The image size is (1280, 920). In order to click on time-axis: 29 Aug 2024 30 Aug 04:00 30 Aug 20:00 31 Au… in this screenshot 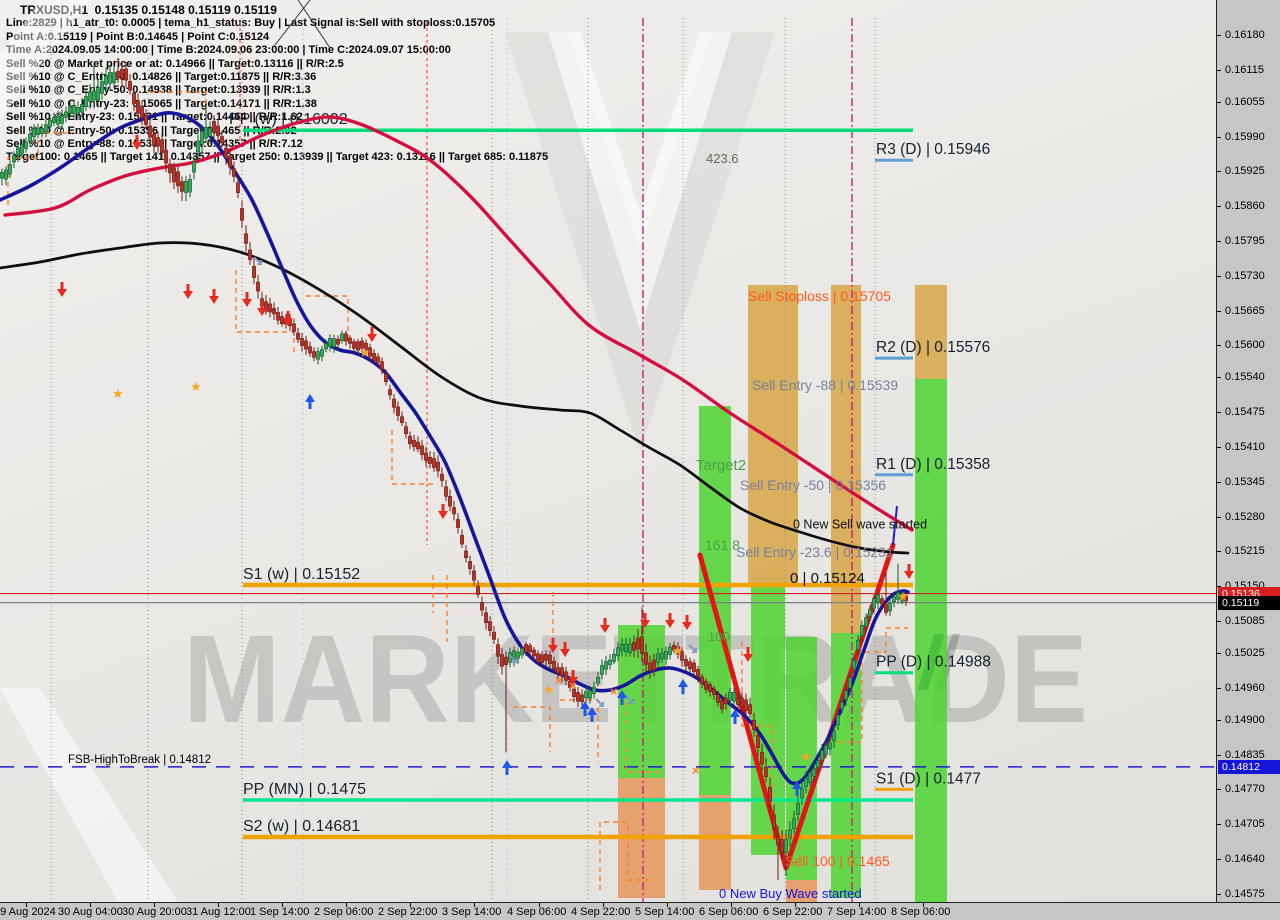, I will do `click(640, 911)`.